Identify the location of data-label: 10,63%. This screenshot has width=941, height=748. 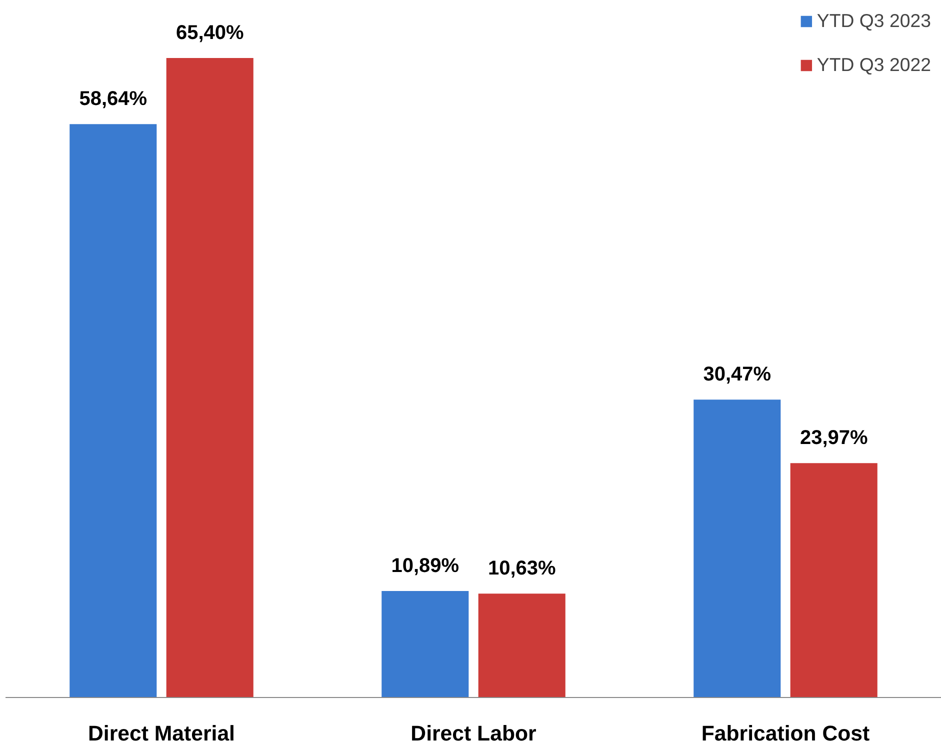
(522, 569).